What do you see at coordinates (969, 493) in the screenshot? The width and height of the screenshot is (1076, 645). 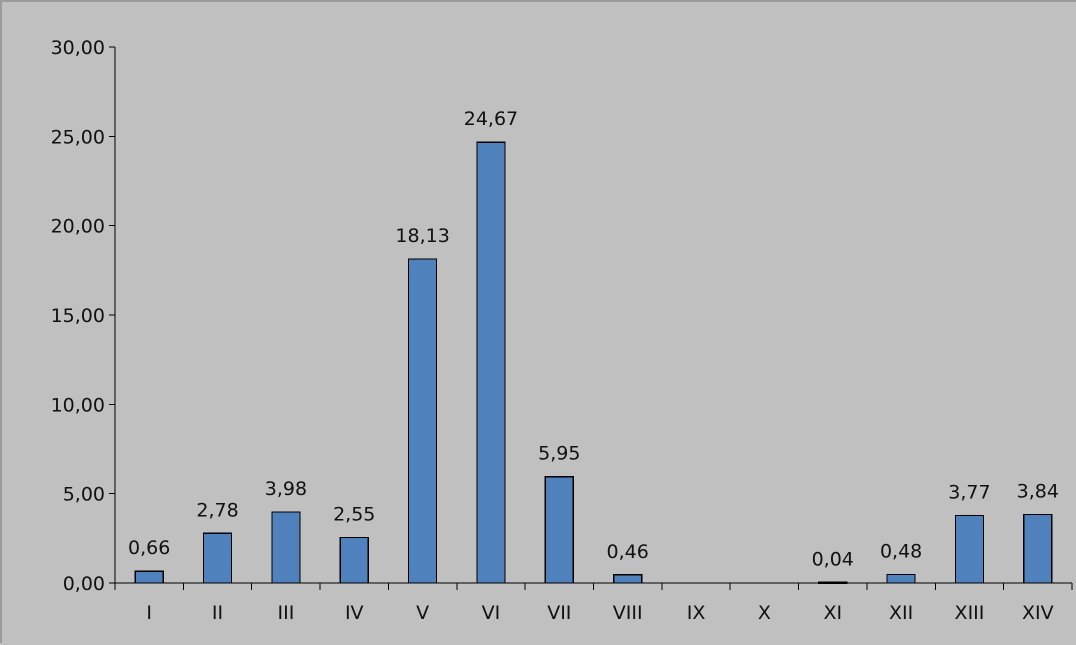 I see `data-label: 3,77` at bounding box center [969, 493].